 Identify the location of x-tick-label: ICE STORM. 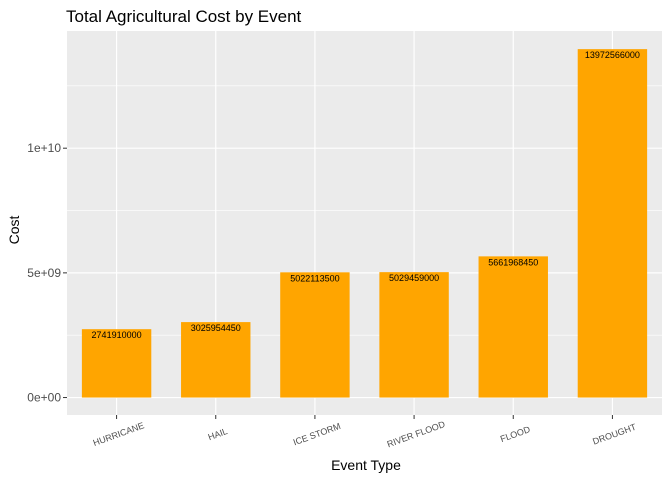
(317, 434).